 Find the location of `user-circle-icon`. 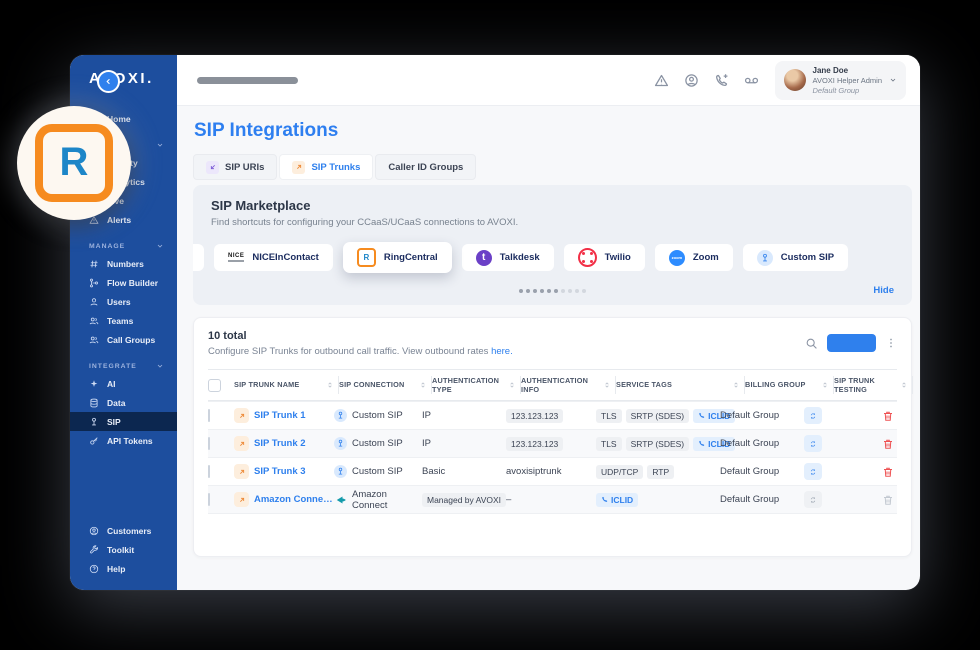

user-circle-icon is located at coordinates (94, 531).